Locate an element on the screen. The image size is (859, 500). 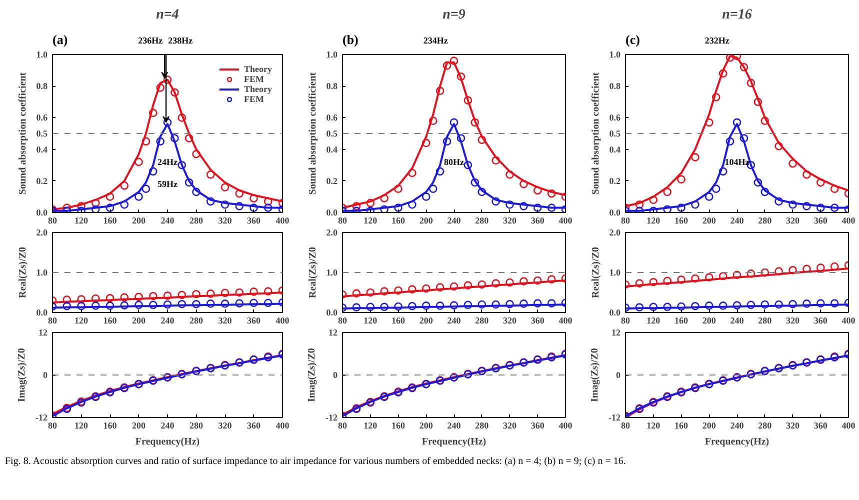
text: (a) is located at coordinates (60, 39).